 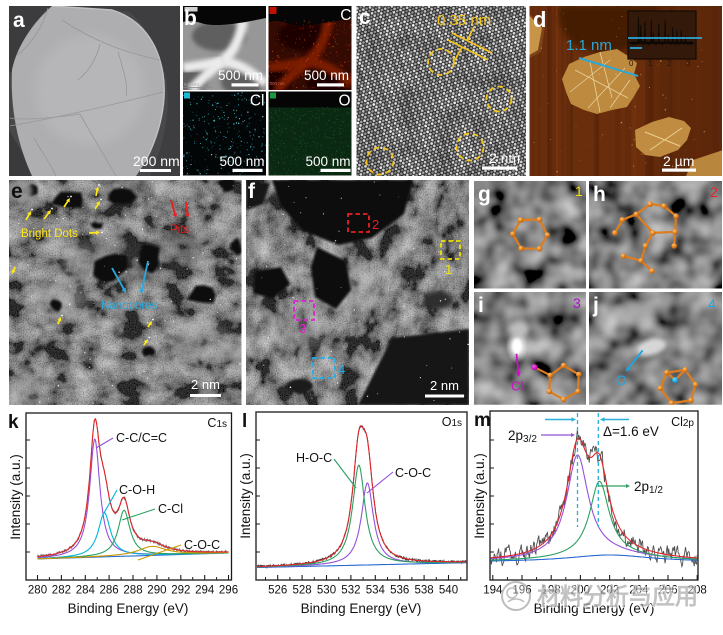 What do you see at coordinates (424, 591) in the screenshot?
I see `svg-text: 538` at bounding box center [424, 591].